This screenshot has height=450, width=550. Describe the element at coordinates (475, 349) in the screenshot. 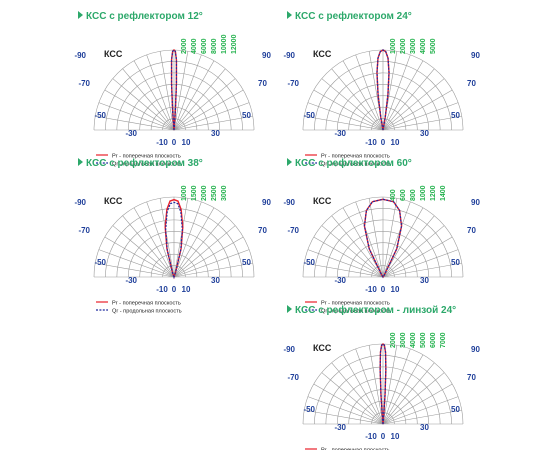

I see `angle-tick-label: 90` at that location.